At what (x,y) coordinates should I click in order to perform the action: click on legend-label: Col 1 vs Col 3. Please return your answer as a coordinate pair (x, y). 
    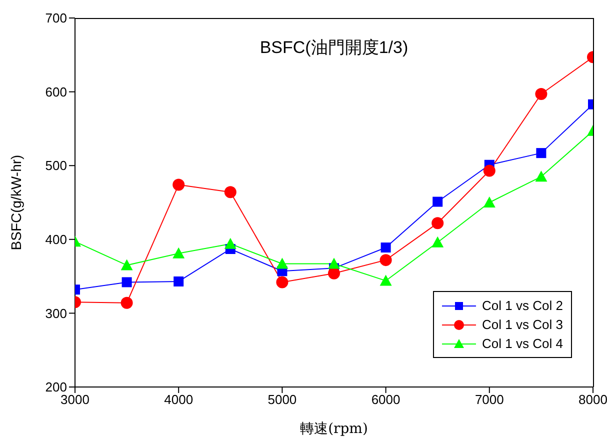
    Looking at the image, I should click on (522, 324).